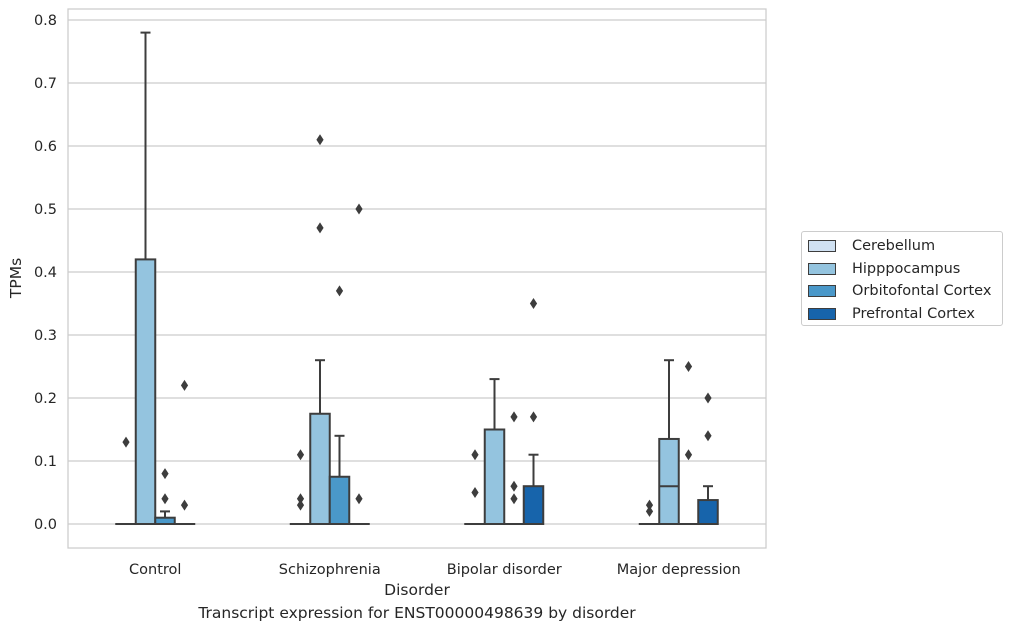  What do you see at coordinates (906, 269) in the screenshot?
I see `legend-label: Hipppocampus` at bounding box center [906, 269].